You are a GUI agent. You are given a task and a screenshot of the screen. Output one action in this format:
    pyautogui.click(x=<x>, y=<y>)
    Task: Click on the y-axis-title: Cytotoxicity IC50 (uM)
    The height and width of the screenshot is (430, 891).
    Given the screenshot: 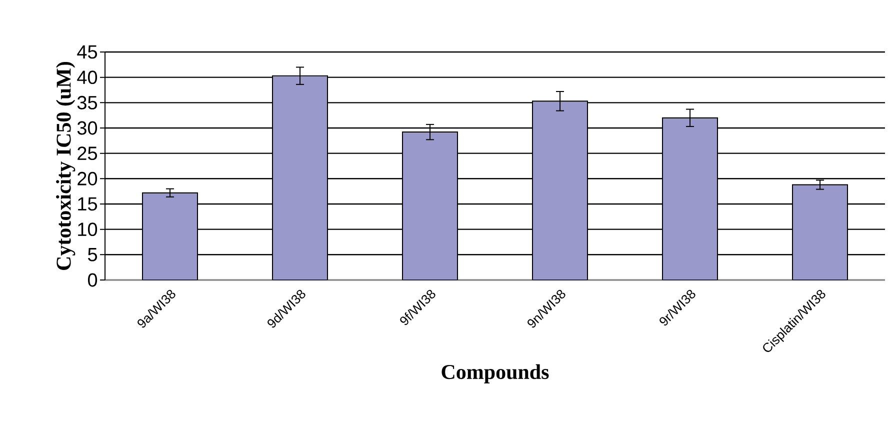 What is the action you would take?
    pyautogui.click(x=66, y=166)
    